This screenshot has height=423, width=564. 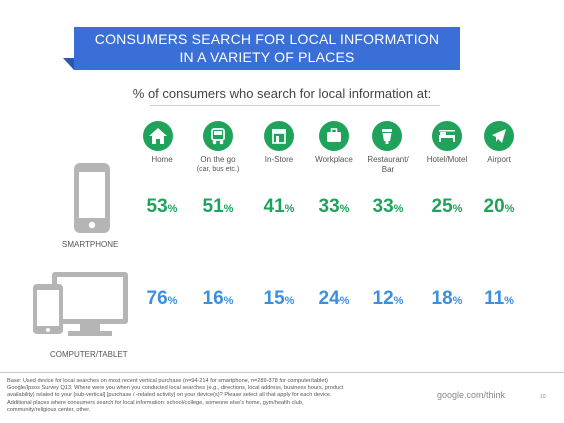 I want to click on bed-icon, so click(x=447, y=136).